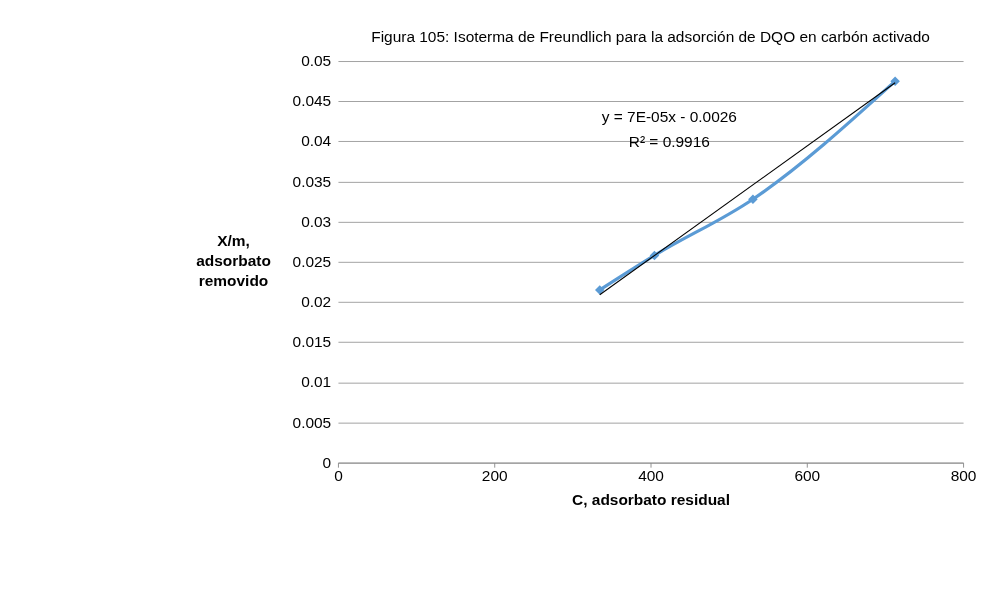 The width and height of the screenshot is (1004, 593). What do you see at coordinates (312, 181) in the screenshot?
I see `y-tick-label: 0.035` at bounding box center [312, 181].